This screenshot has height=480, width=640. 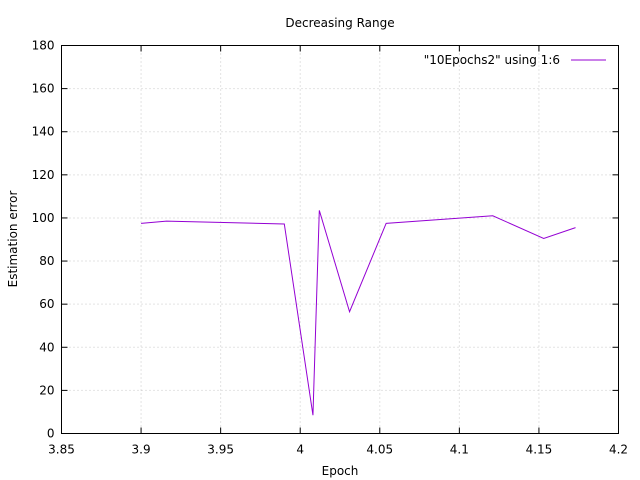 I want to click on y-tick-label: 140, so click(x=43, y=132).